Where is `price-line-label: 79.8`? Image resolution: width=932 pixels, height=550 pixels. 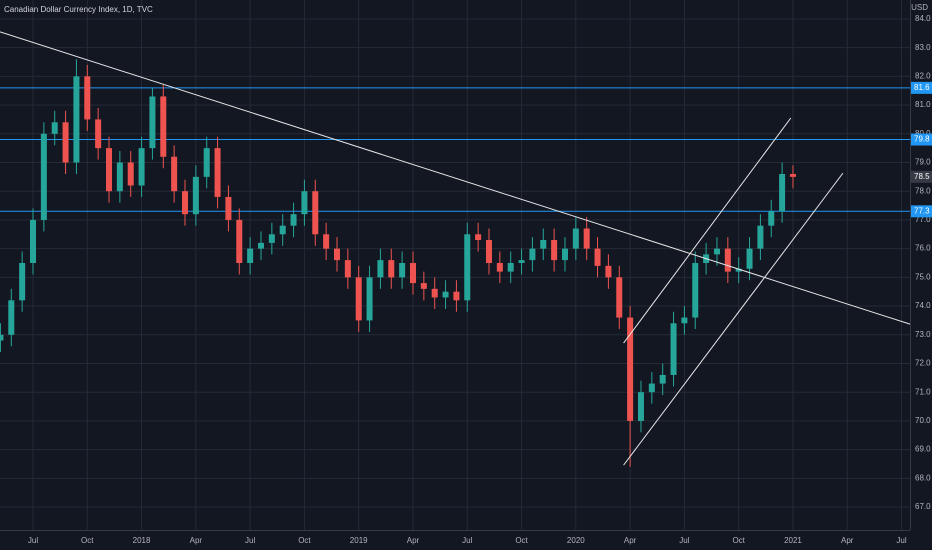 price-line-label: 79.8 is located at coordinates (922, 139).